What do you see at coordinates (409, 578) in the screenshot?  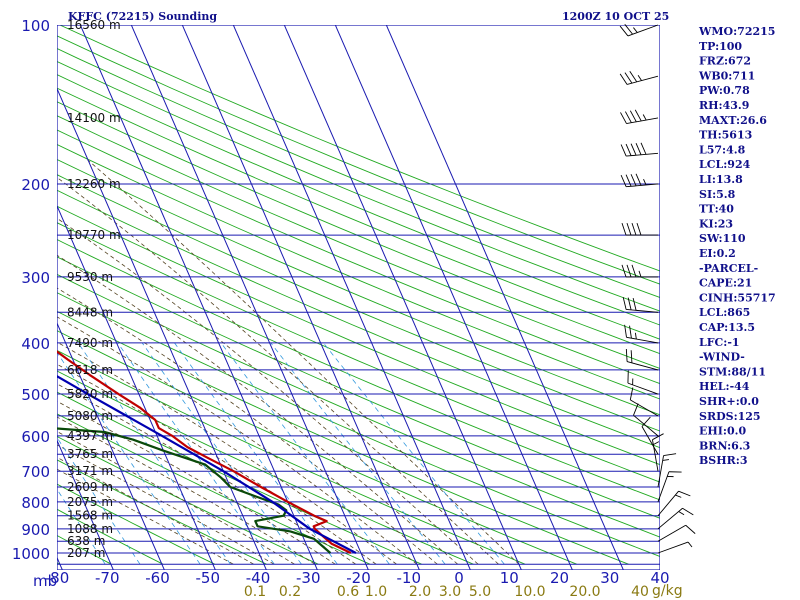 I see `temp-tick-label: -10` at bounding box center [409, 578].